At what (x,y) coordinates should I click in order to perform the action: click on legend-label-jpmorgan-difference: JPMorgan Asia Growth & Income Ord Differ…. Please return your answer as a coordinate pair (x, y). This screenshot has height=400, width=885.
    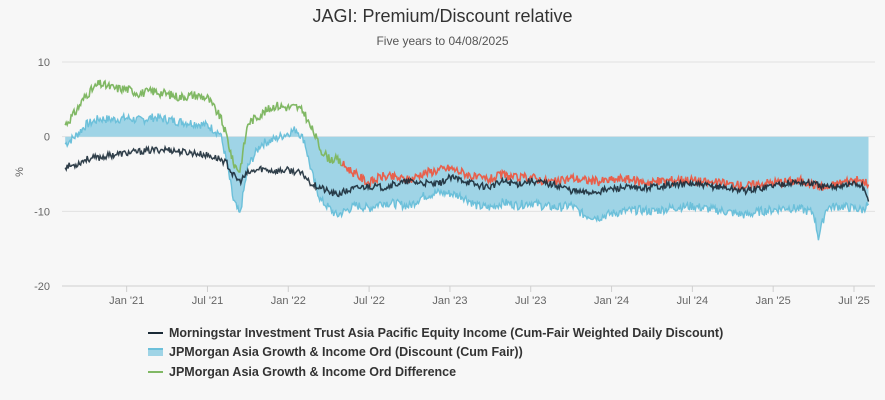
    Looking at the image, I should click on (313, 371).